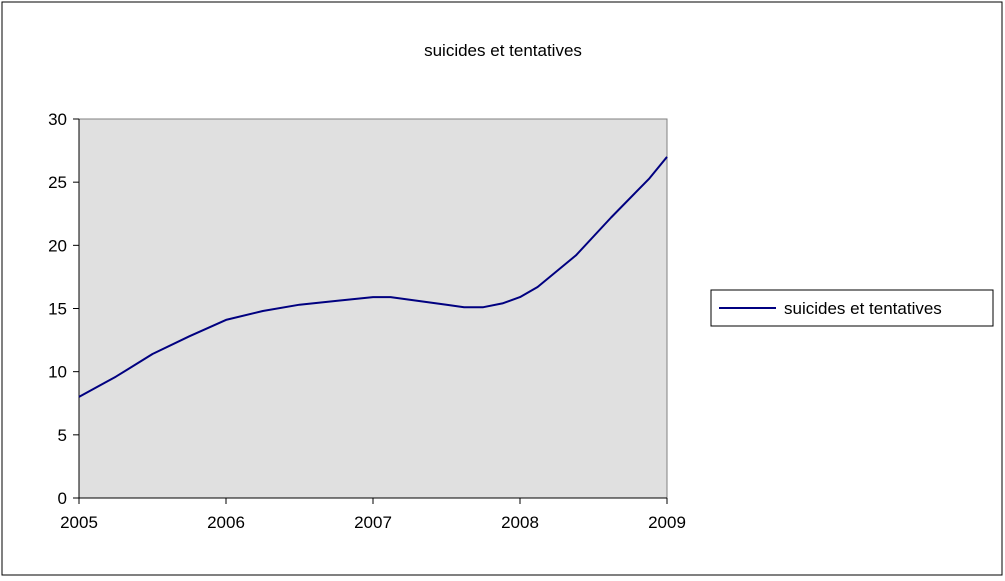 The width and height of the screenshot is (1005, 581). Describe the element at coordinates (57, 245) in the screenshot. I see `y-tick-label: 20` at that location.